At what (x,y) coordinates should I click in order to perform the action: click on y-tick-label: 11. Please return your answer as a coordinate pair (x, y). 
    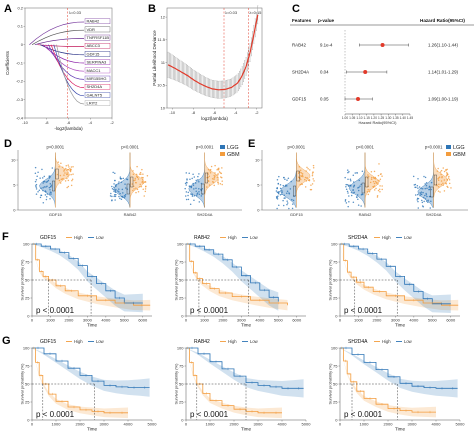
    Looking at the image, I should click on (163, 62).